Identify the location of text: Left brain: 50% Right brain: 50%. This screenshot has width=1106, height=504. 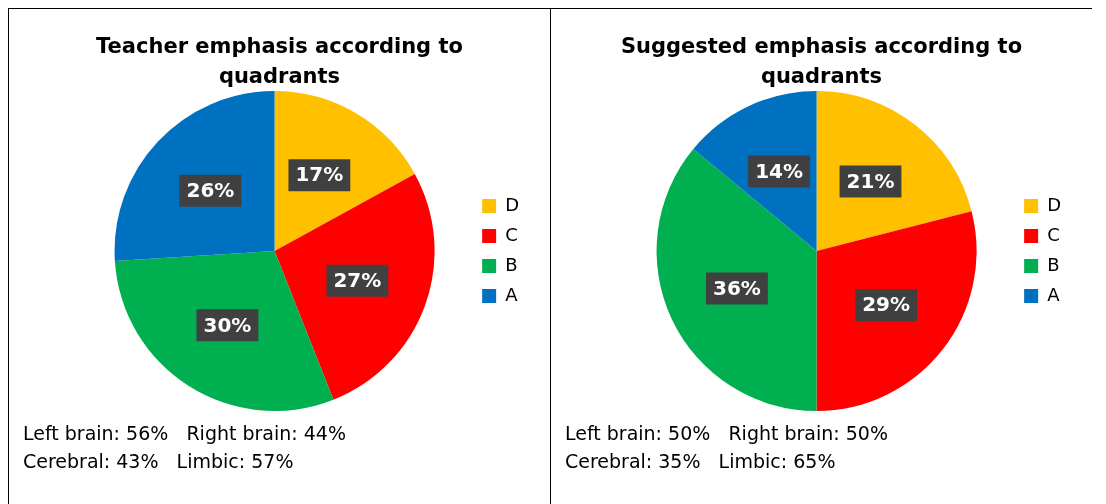
(727, 433).